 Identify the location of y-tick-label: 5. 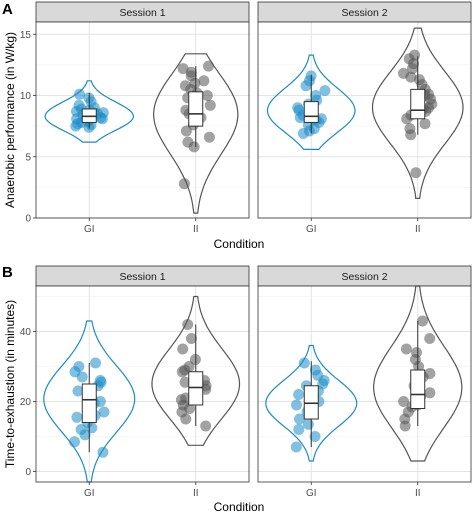
(28, 157).